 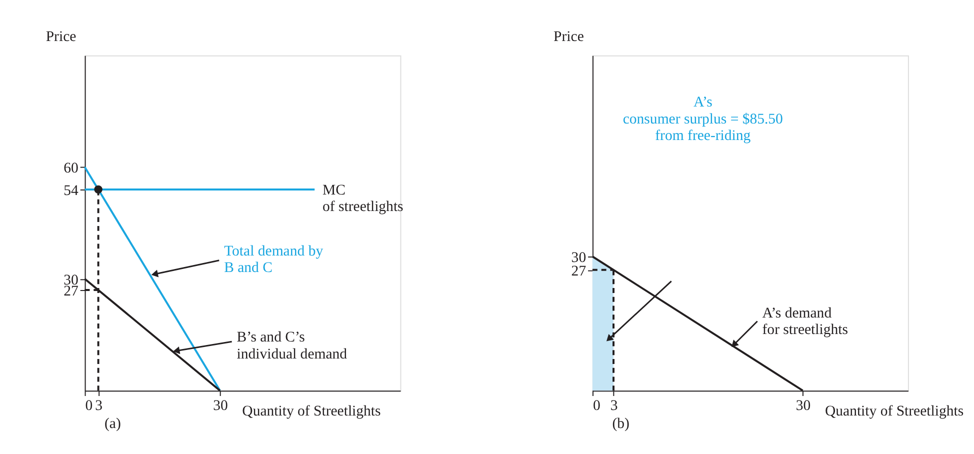 I want to click on annotation: Total demand by B and C, so click(x=274, y=259).